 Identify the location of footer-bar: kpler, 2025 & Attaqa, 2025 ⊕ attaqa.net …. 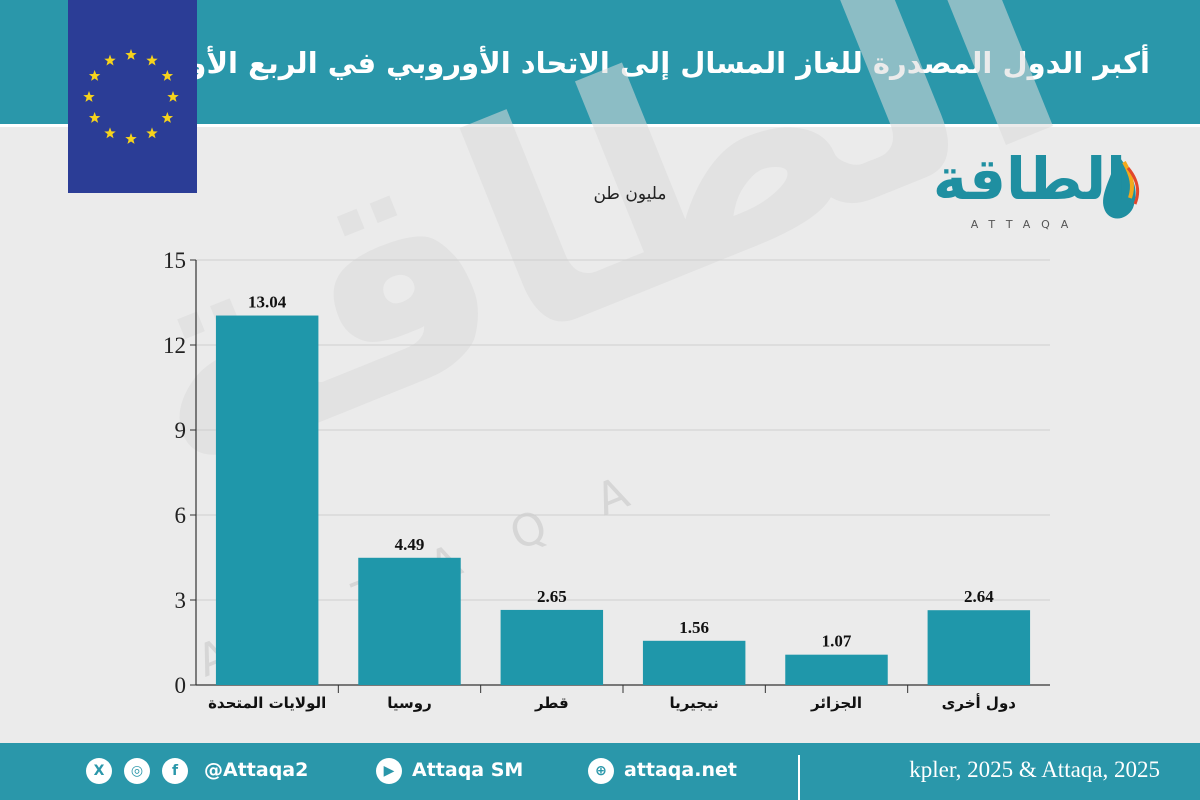
(600, 771).